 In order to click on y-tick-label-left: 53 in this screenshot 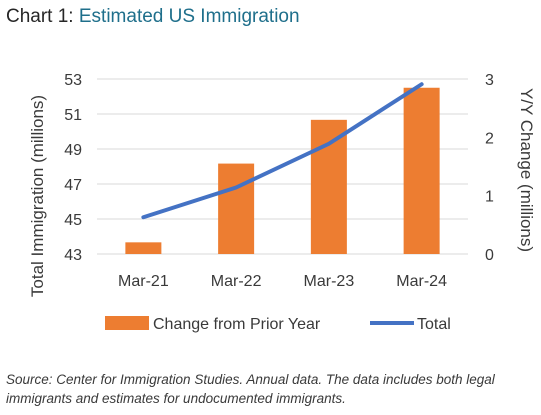, I will do `click(73, 80)`.